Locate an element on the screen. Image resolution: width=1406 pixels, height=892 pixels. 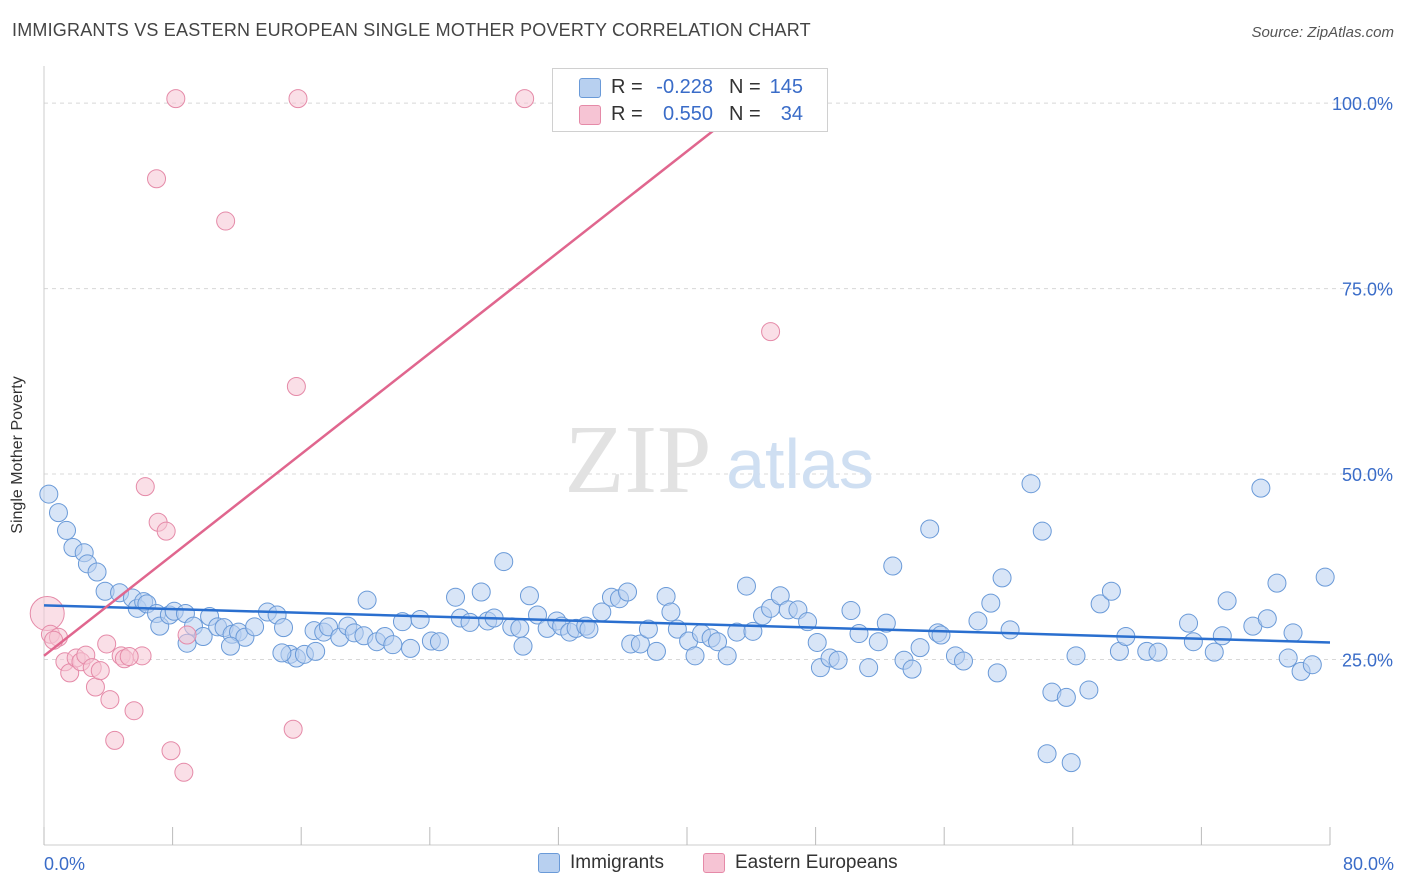
legend-swatch-eastern-europeans is located at coordinates (590, 115).